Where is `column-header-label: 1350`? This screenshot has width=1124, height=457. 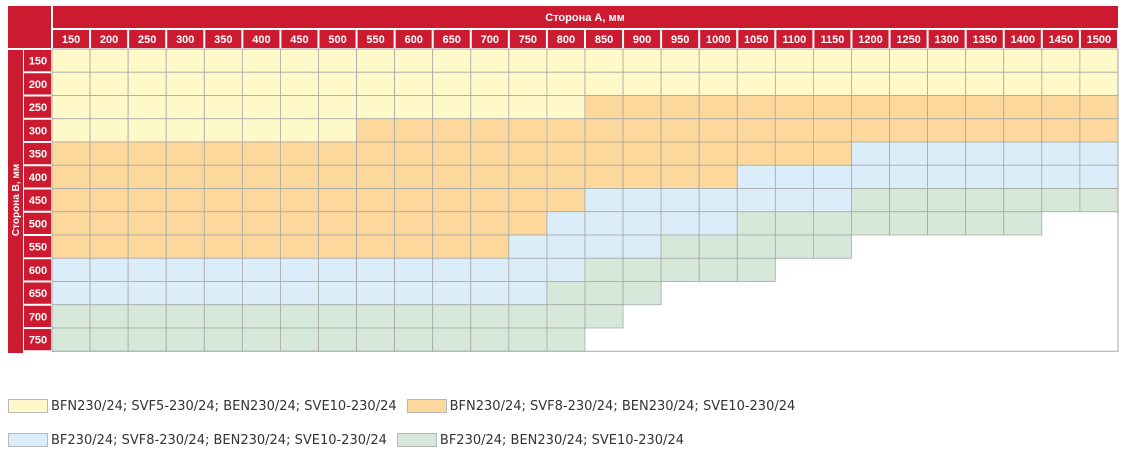 column-header-label: 1350 is located at coordinates (984, 40).